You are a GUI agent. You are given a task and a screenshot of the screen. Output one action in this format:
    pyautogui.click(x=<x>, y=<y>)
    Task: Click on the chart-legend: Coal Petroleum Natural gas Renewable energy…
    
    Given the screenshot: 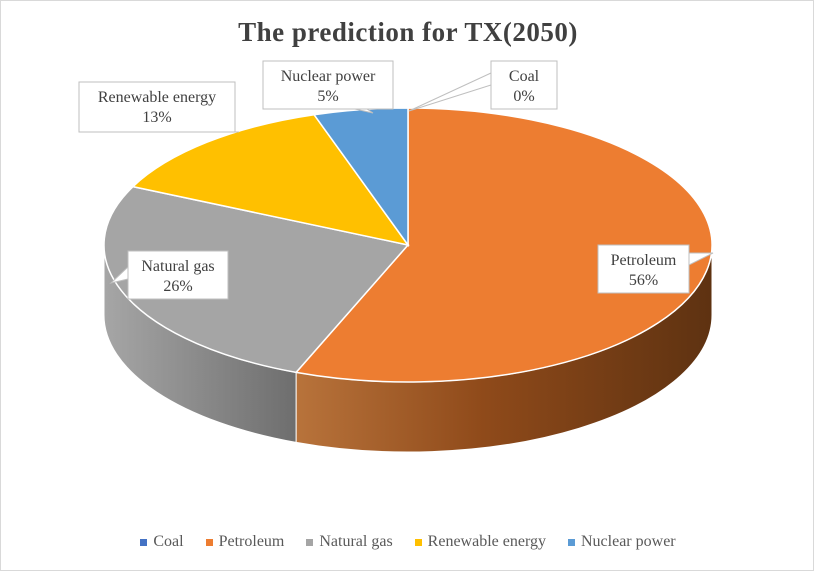 What is the action you would take?
    pyautogui.click(x=407, y=542)
    